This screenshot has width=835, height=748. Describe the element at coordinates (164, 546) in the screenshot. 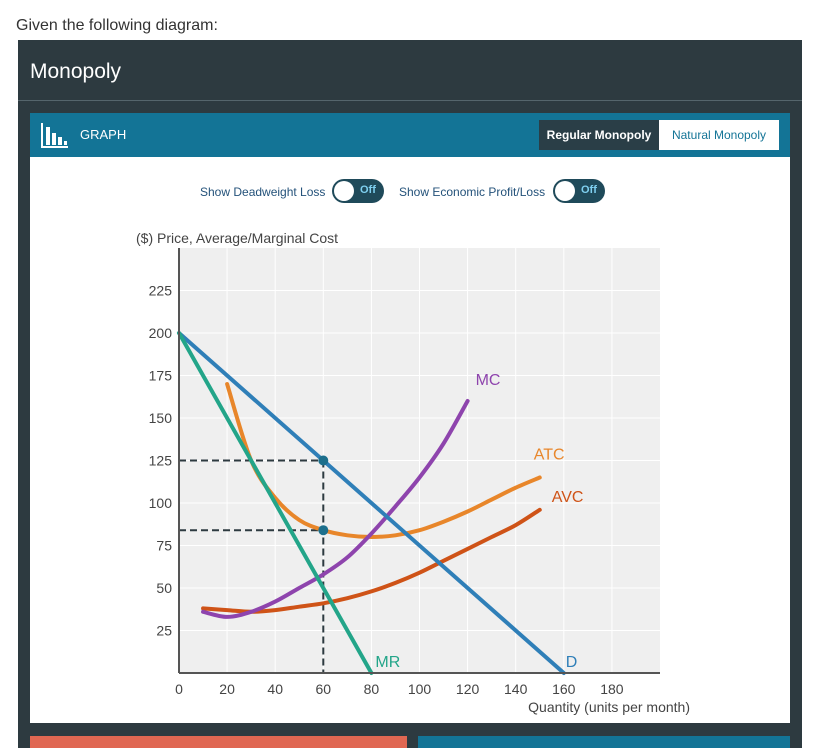

I see `y-tick-label: 75` at that location.